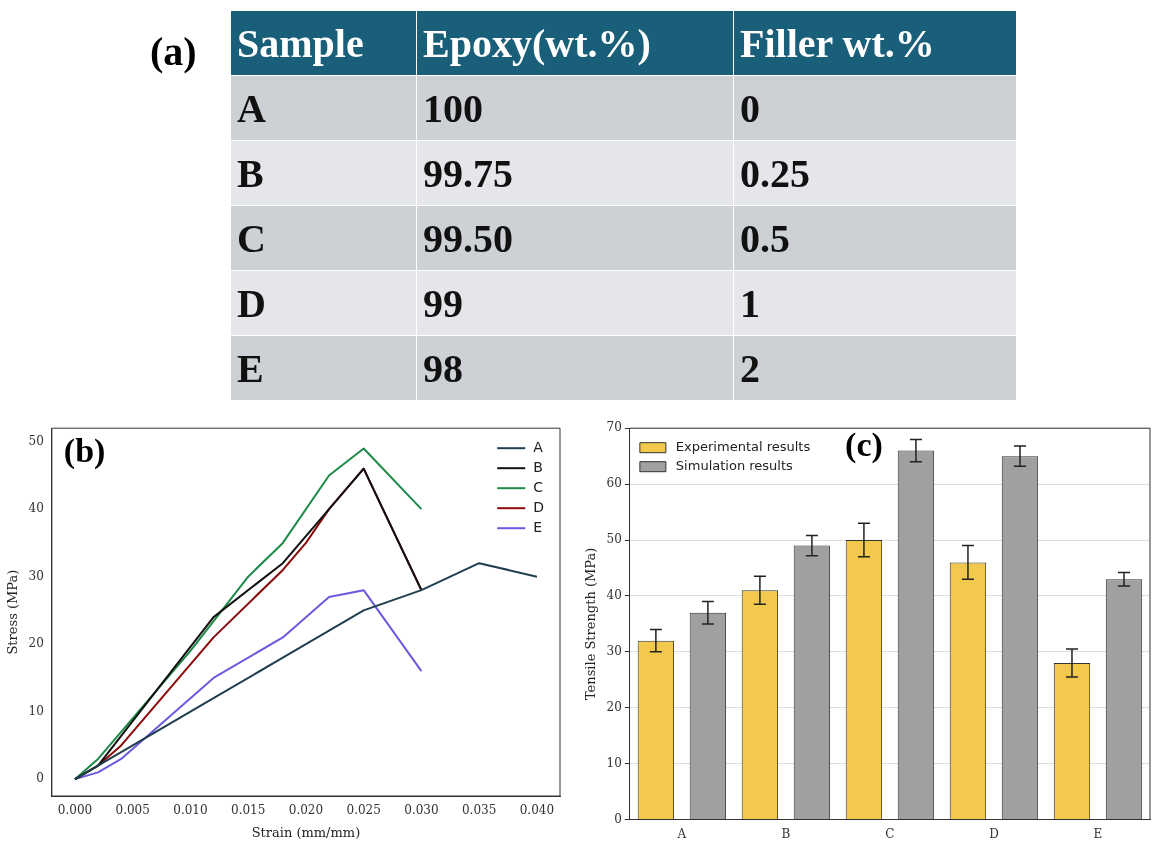 The width and height of the screenshot is (1152, 845). I want to click on legend-label: E, so click(538, 526).